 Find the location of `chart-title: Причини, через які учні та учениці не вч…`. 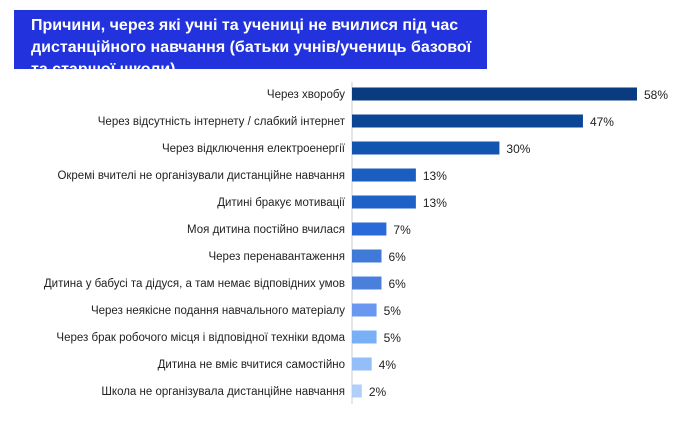

chart-title: Причини, через які учні та учениці не вч… is located at coordinates (250, 44).